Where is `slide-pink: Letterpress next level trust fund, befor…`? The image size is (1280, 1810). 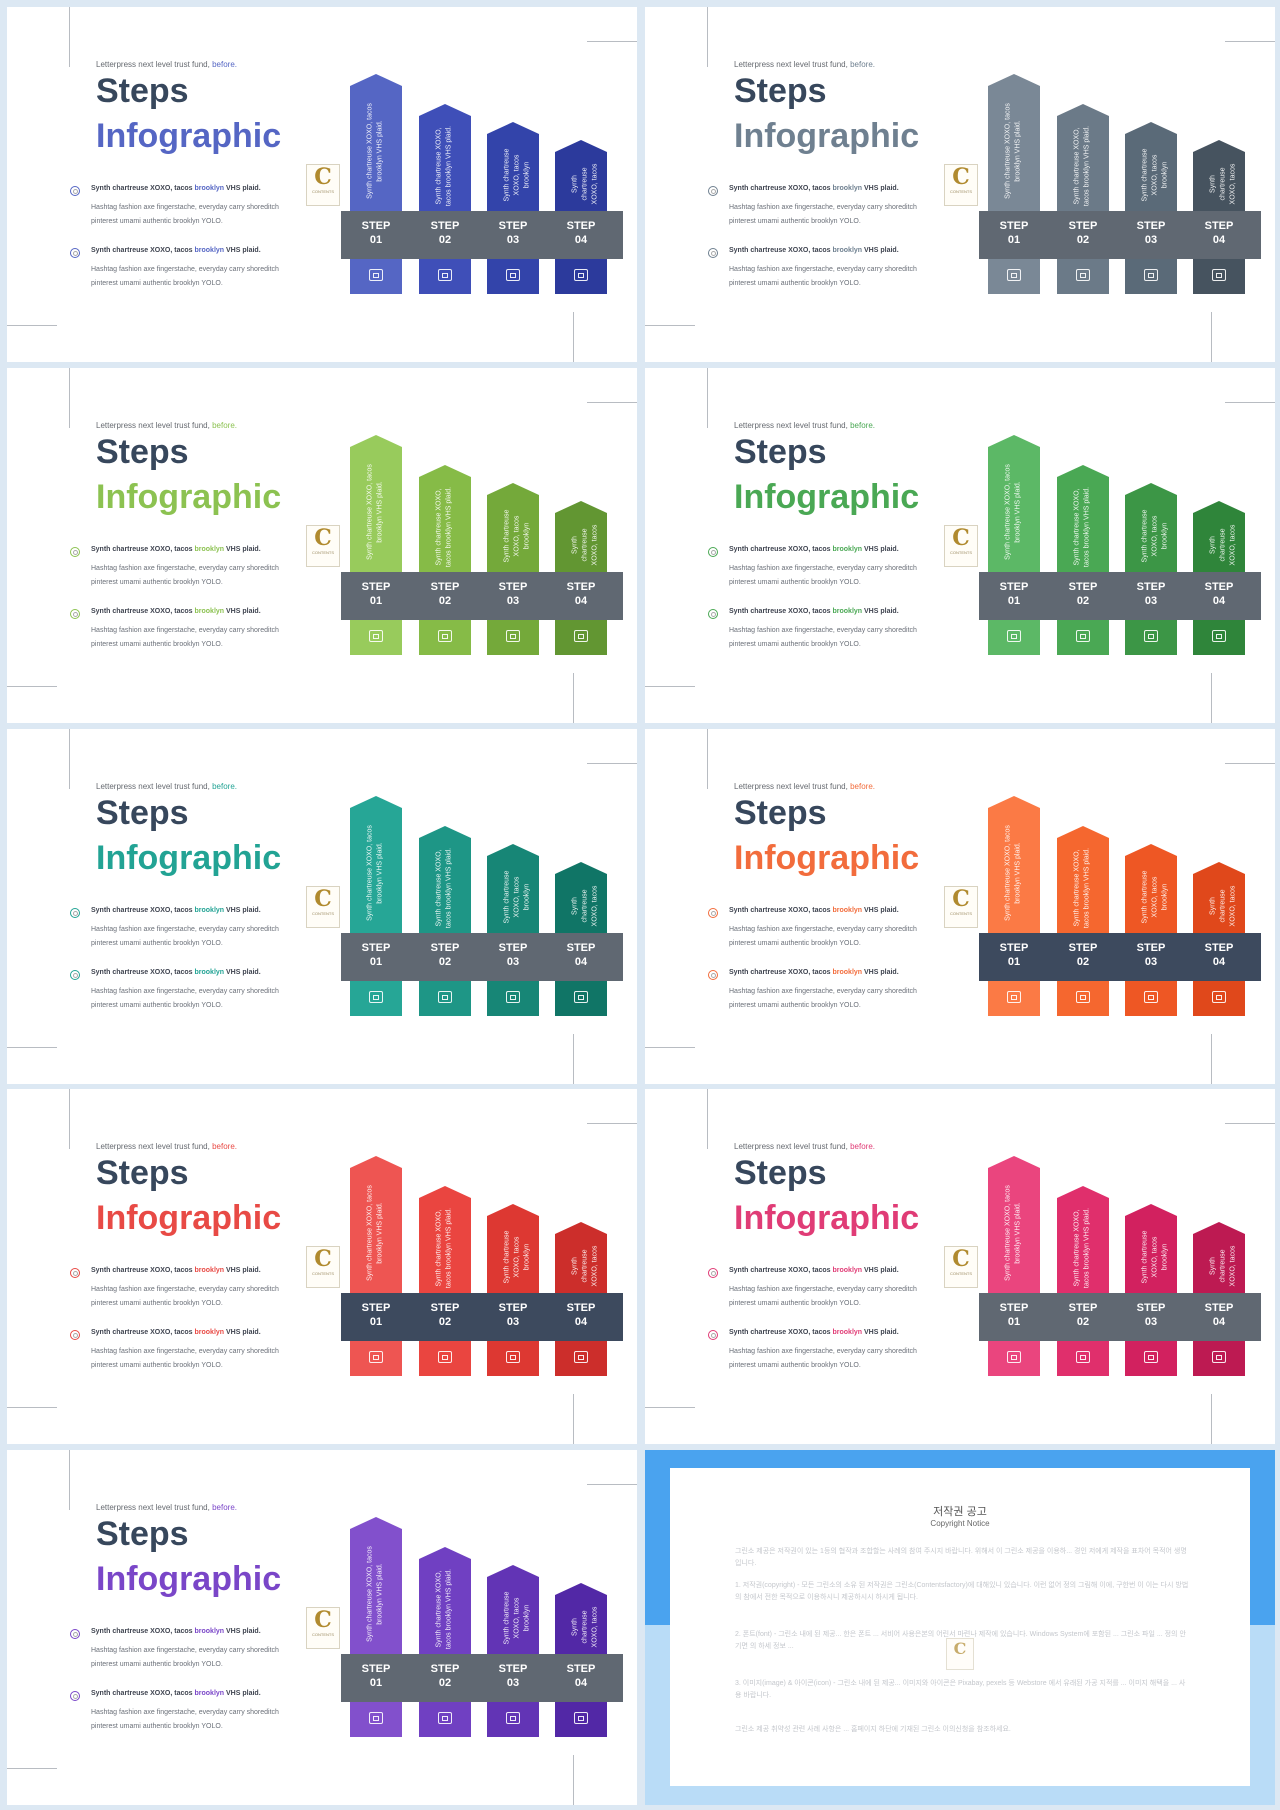
slide-pink: Letterpress next level trust fund, befor… is located at coordinates (960, 1266).